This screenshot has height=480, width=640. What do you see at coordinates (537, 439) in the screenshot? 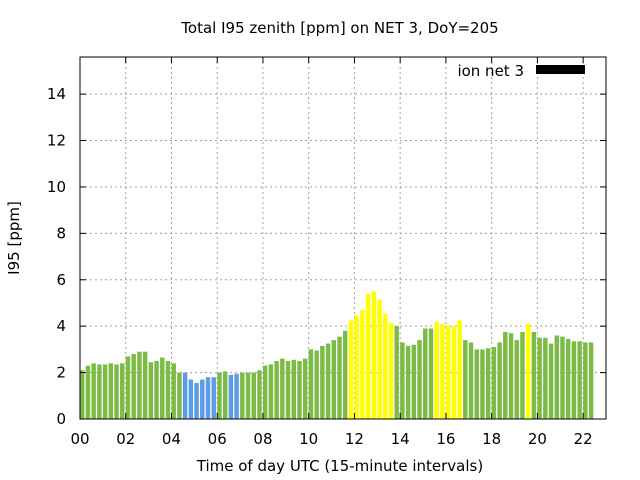
I see `x-tick-label: 20` at bounding box center [537, 439].